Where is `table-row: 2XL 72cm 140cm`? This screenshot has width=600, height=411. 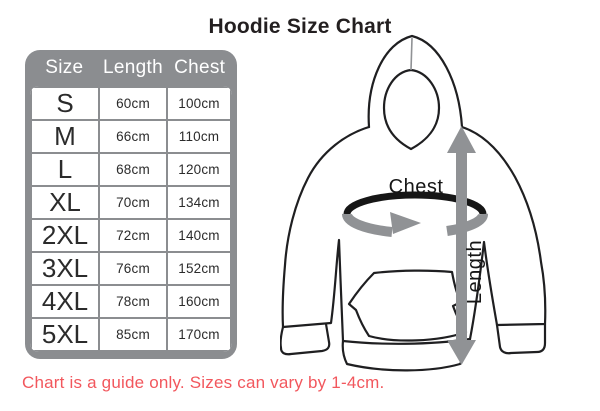
table-row: 2XL 72cm 140cm is located at coordinates (131, 235).